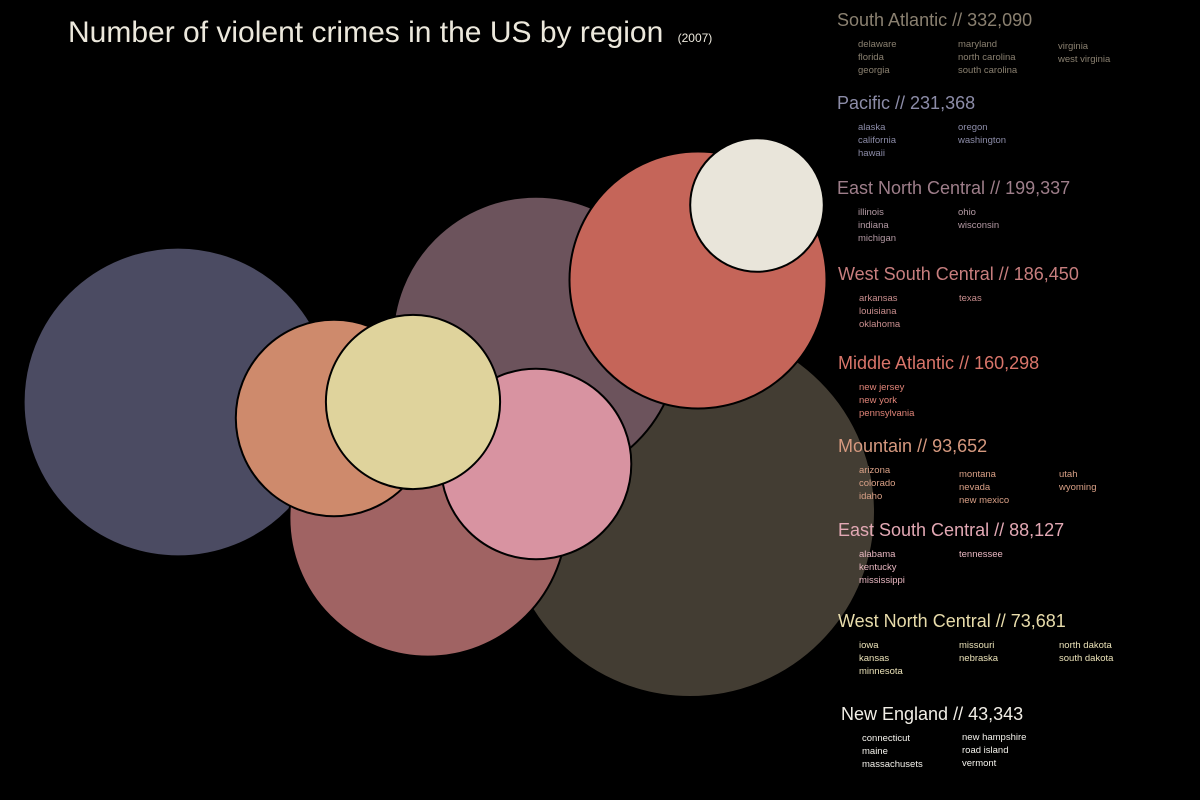 The image size is (1200, 800). Describe the element at coordinates (882, 580) in the screenshot. I see `state-label: mississippi` at that location.